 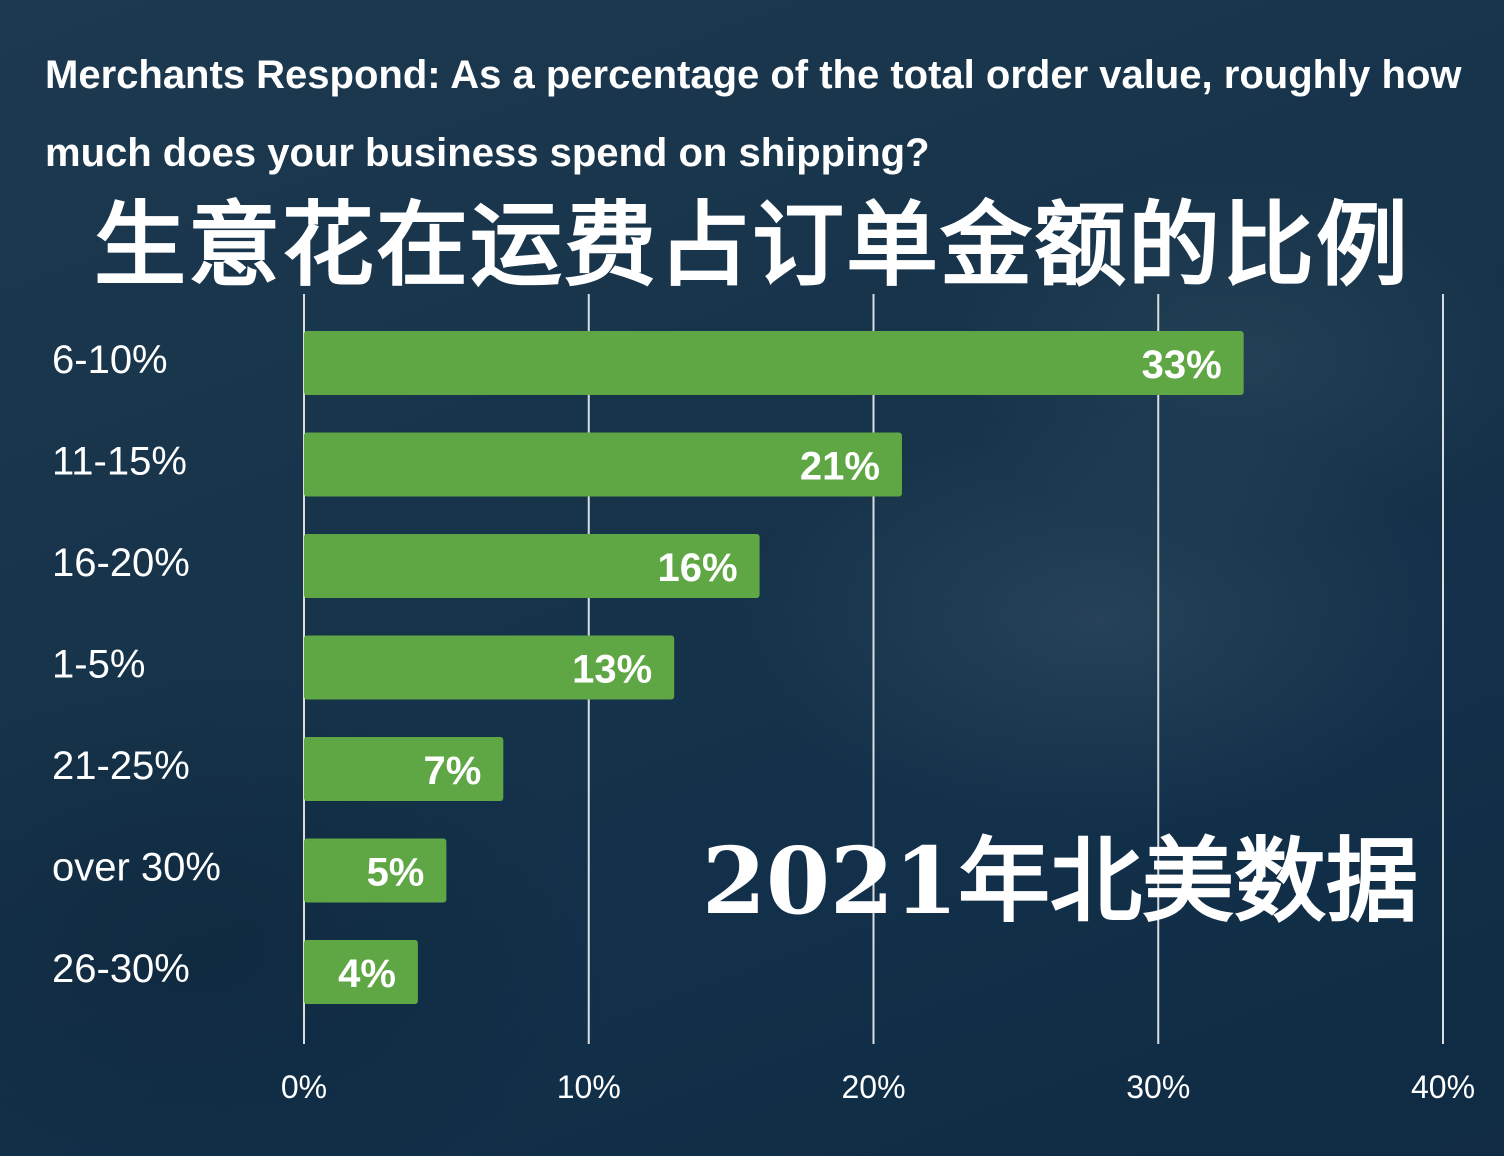 I want to click on x-tick-label: 40%, so click(x=1443, y=1087).